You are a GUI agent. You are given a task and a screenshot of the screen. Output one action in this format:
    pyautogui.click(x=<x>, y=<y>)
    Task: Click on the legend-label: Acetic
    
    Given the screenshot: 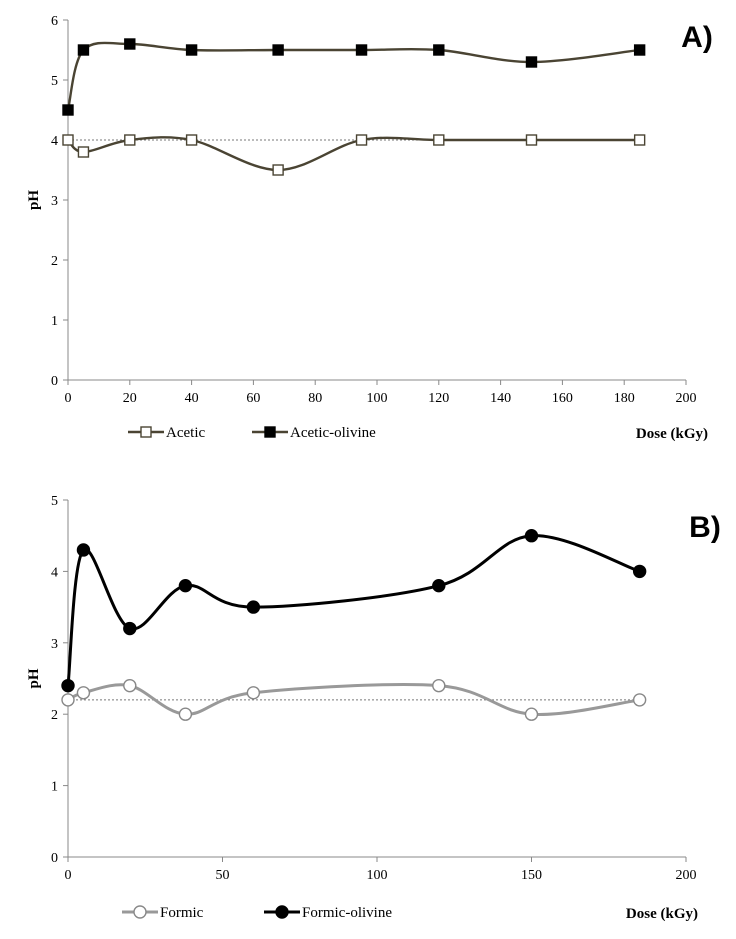 What is the action you would take?
    pyautogui.click(x=185, y=433)
    